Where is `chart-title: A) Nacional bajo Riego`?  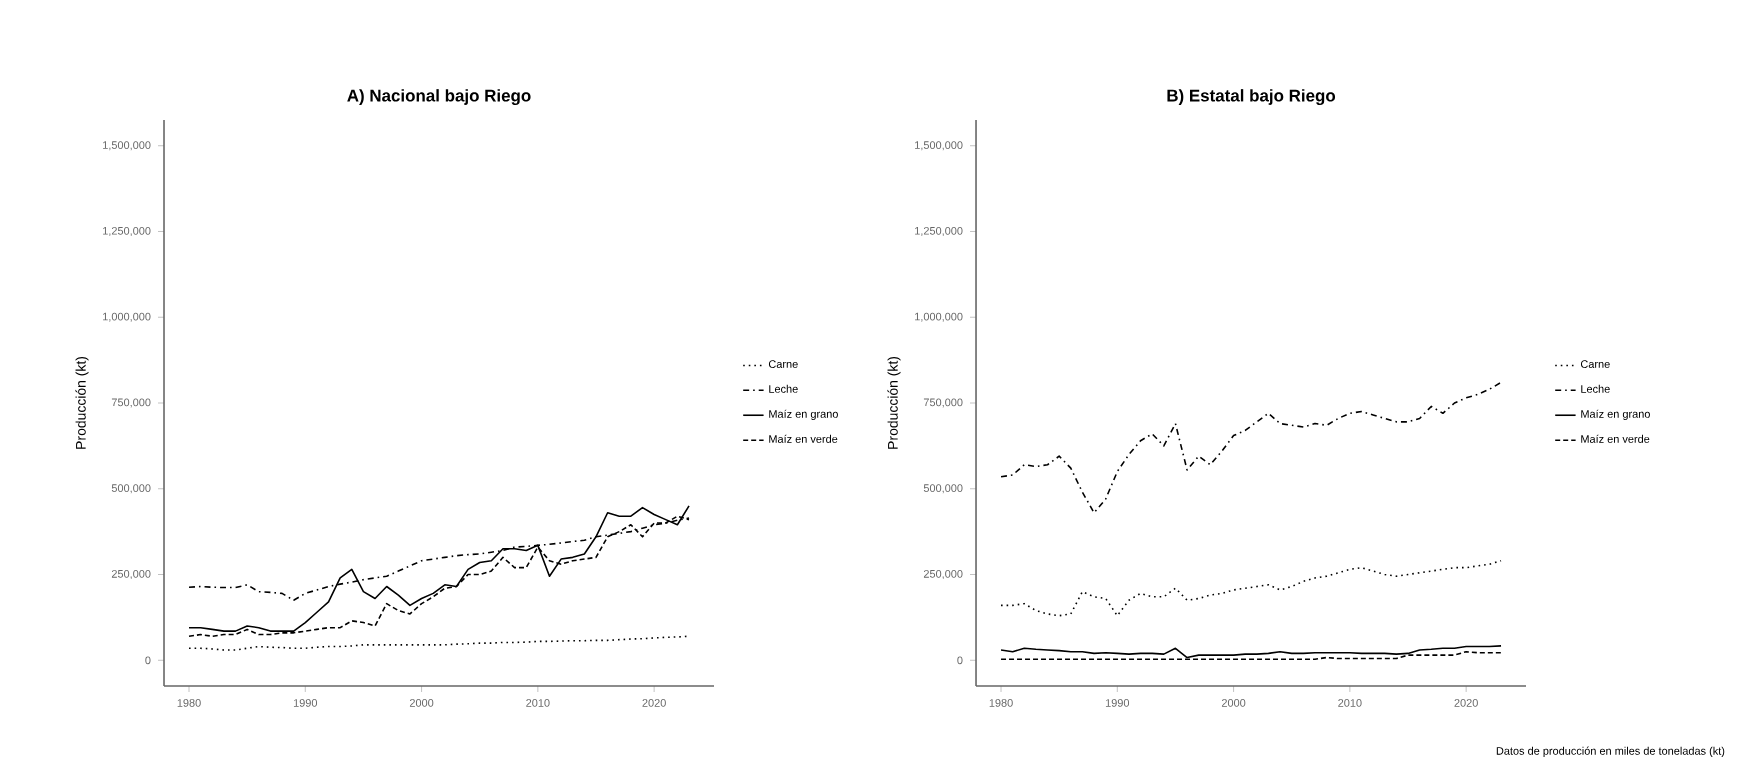 chart-title: A) Nacional bajo Riego is located at coordinates (439, 97).